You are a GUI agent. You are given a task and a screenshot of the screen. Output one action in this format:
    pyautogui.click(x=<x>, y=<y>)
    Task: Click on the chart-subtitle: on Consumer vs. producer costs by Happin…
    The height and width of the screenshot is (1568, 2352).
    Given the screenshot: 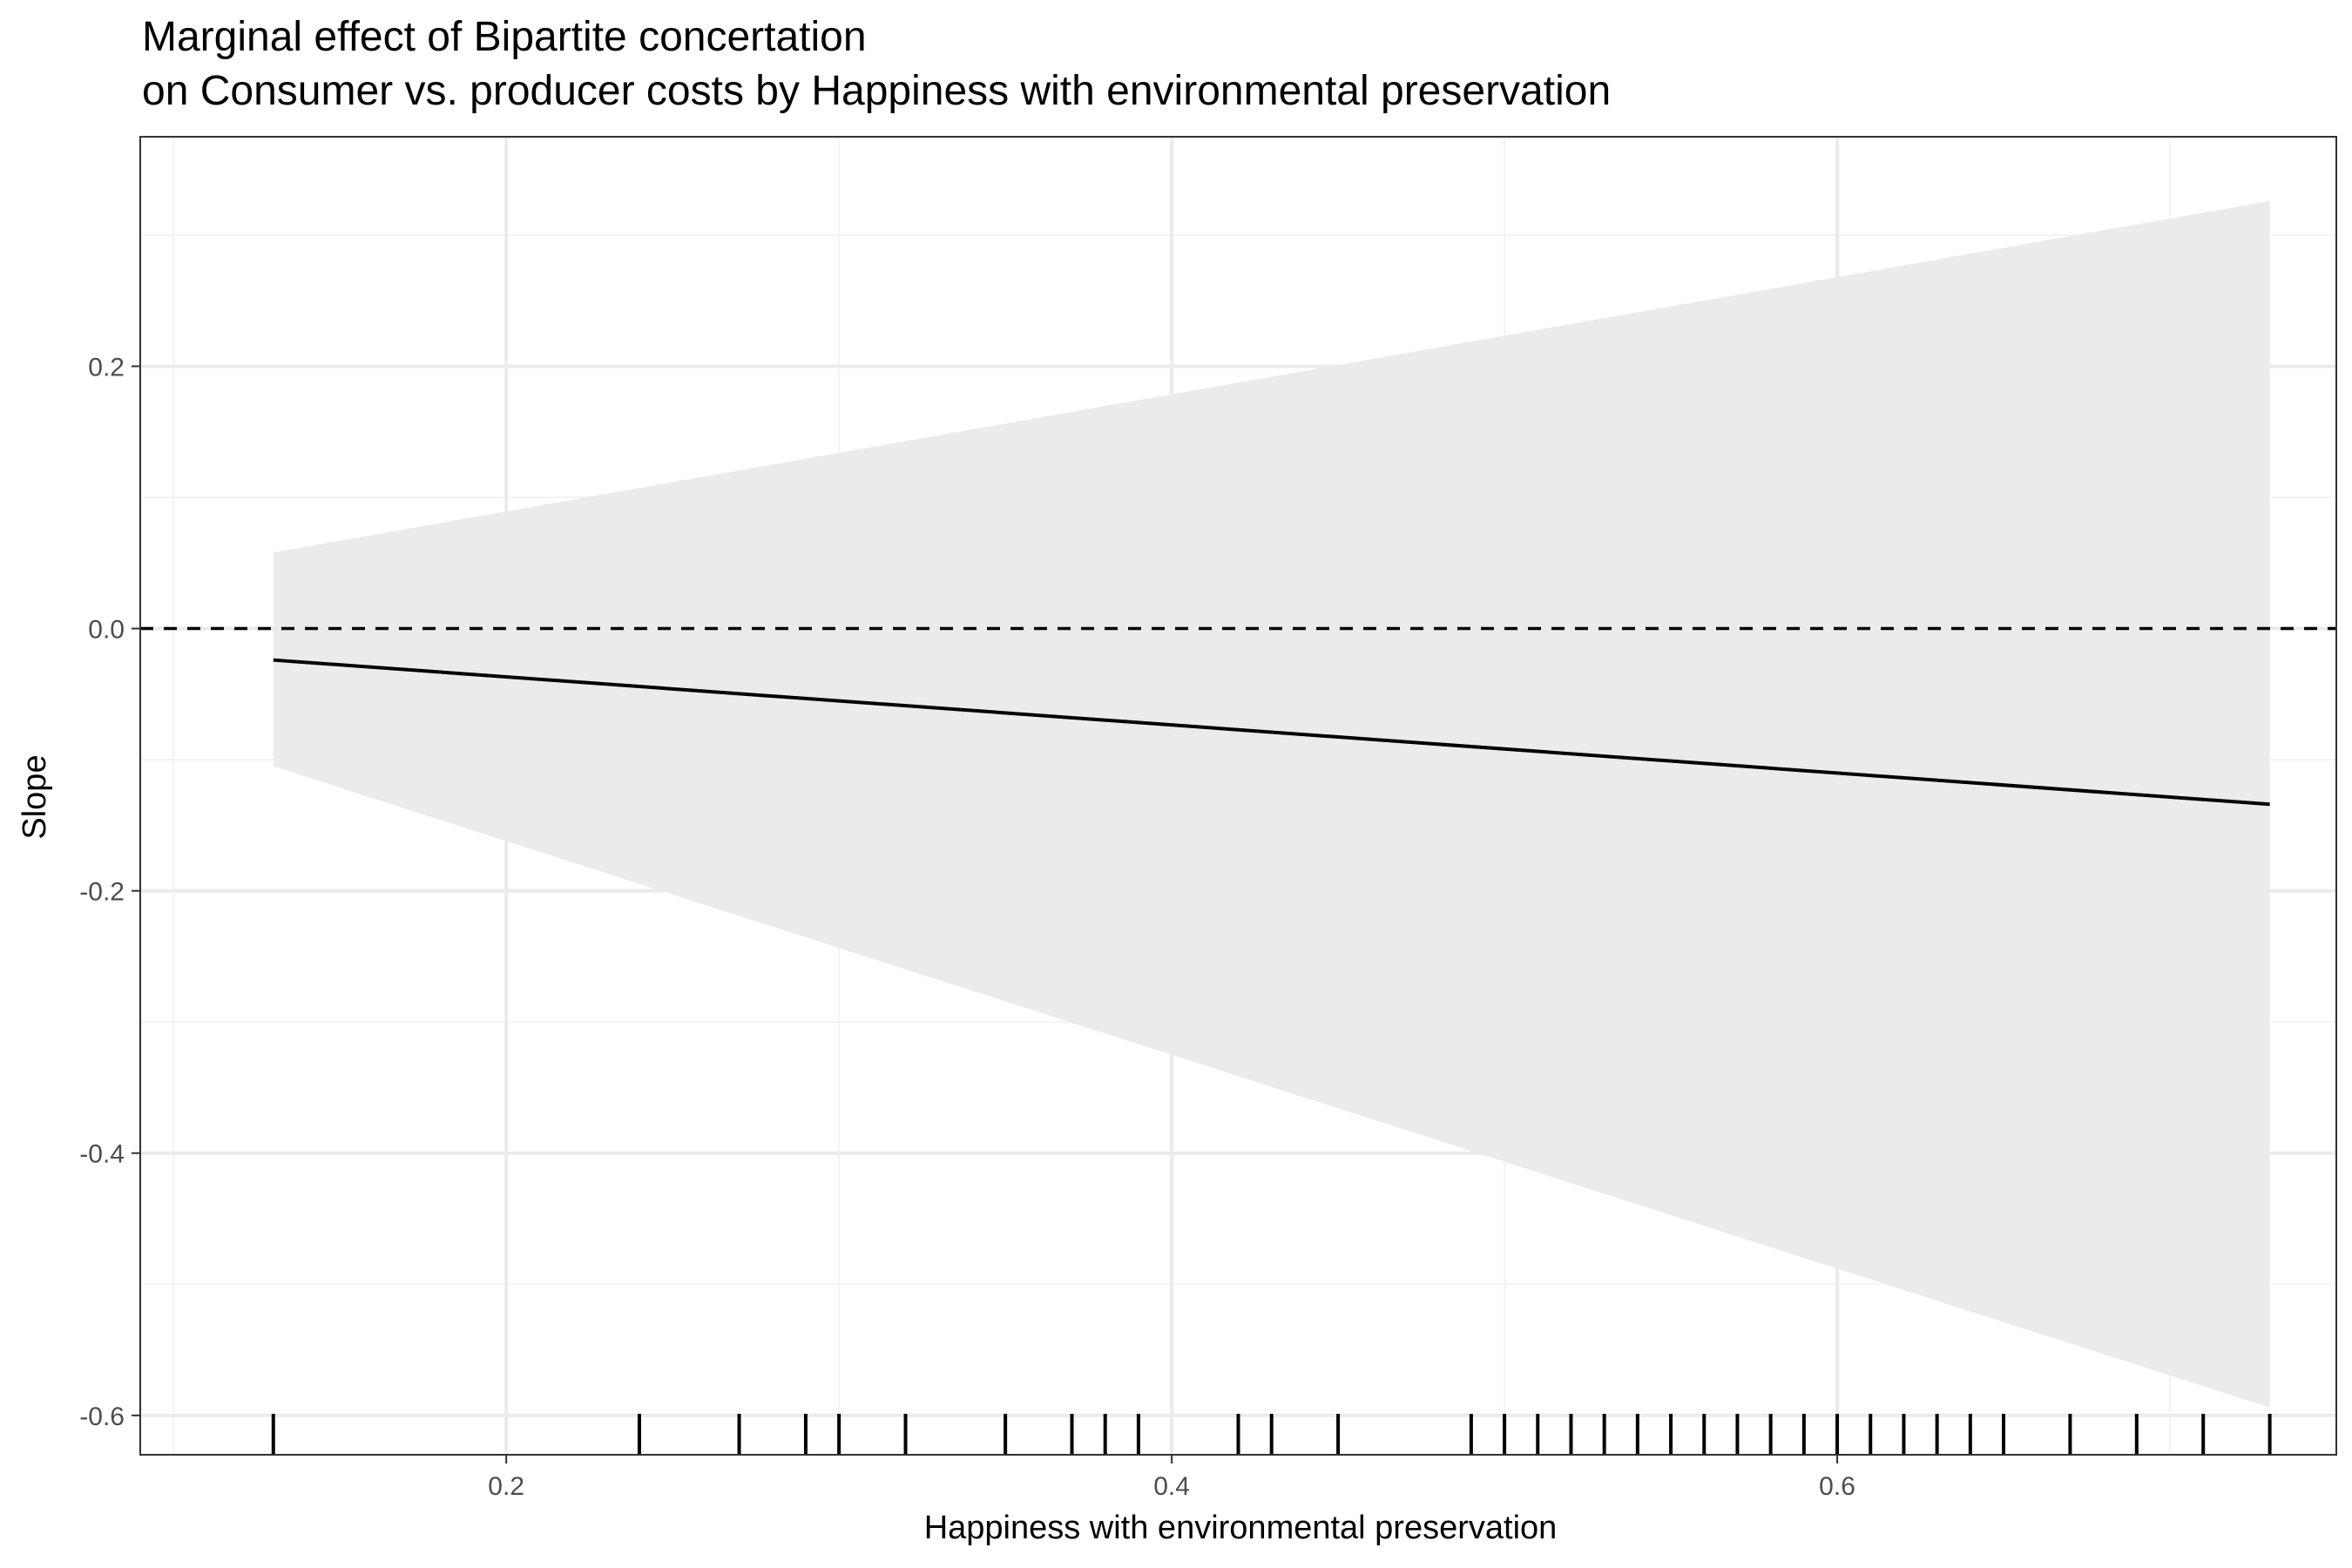 What is the action you would take?
    pyautogui.click(x=876, y=91)
    